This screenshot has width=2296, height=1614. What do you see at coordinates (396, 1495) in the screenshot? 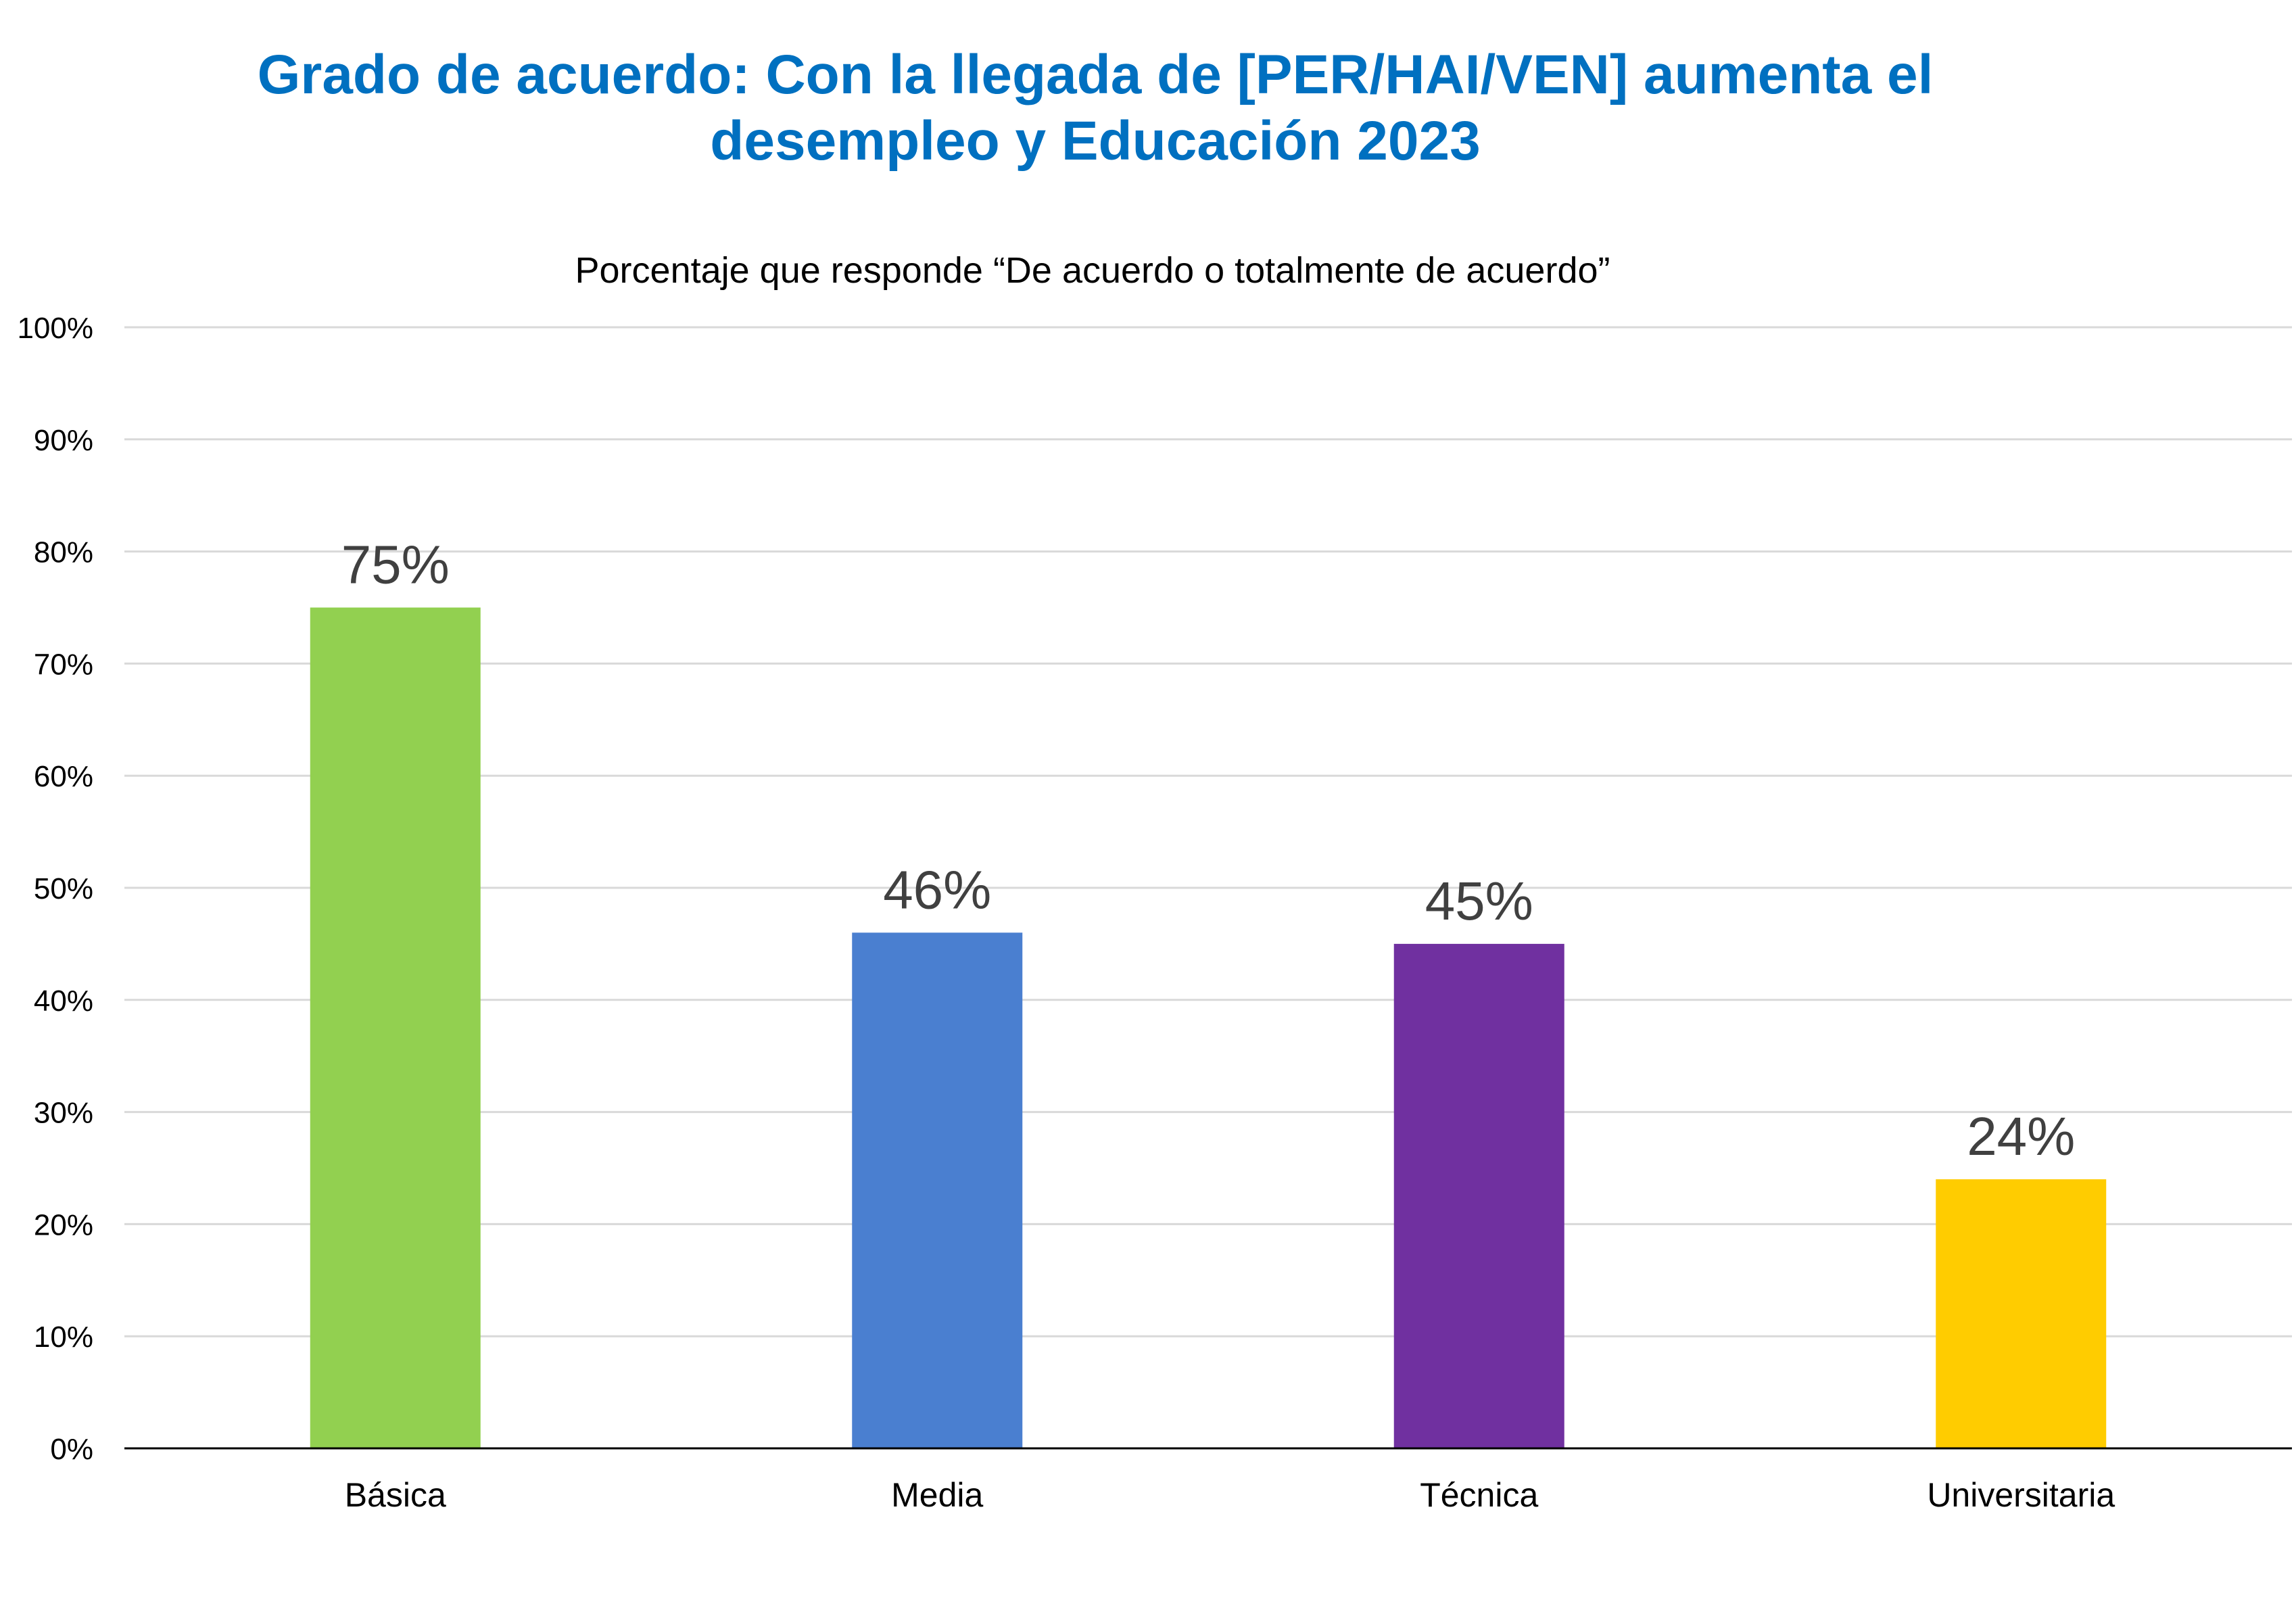
I see `category-label: Básica` at bounding box center [396, 1495].